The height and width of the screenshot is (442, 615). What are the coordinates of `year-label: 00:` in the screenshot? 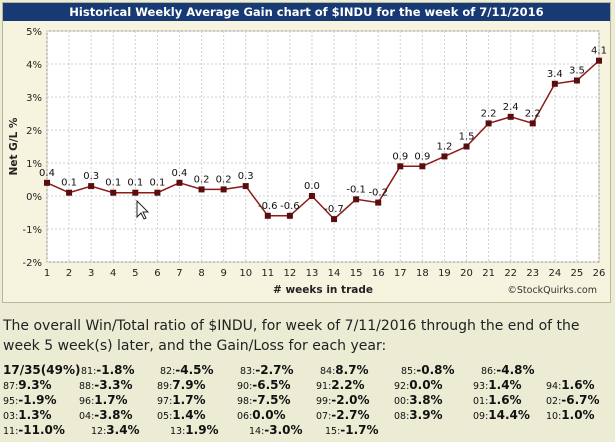 It's located at (402, 401).